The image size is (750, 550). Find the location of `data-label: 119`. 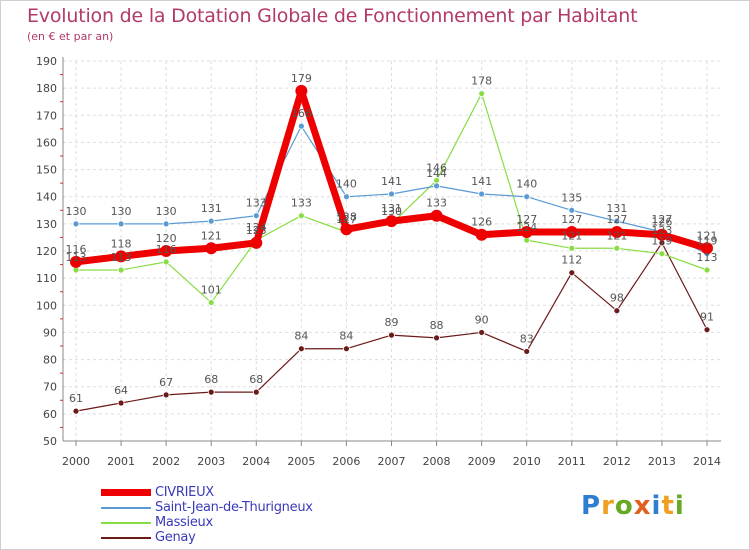

data-label: 119 is located at coordinates (661, 241).